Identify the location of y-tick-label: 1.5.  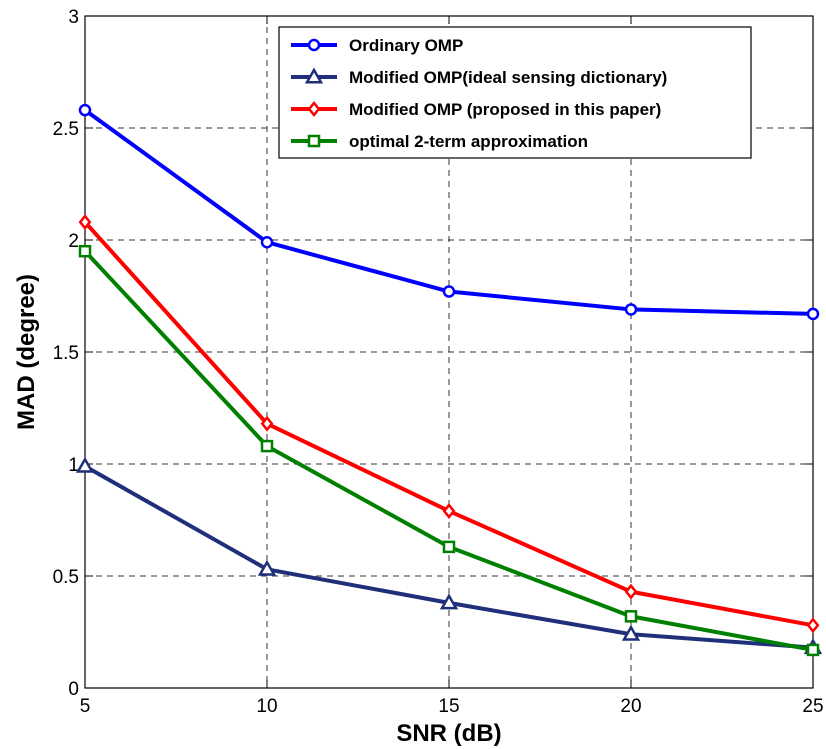
(66, 353).